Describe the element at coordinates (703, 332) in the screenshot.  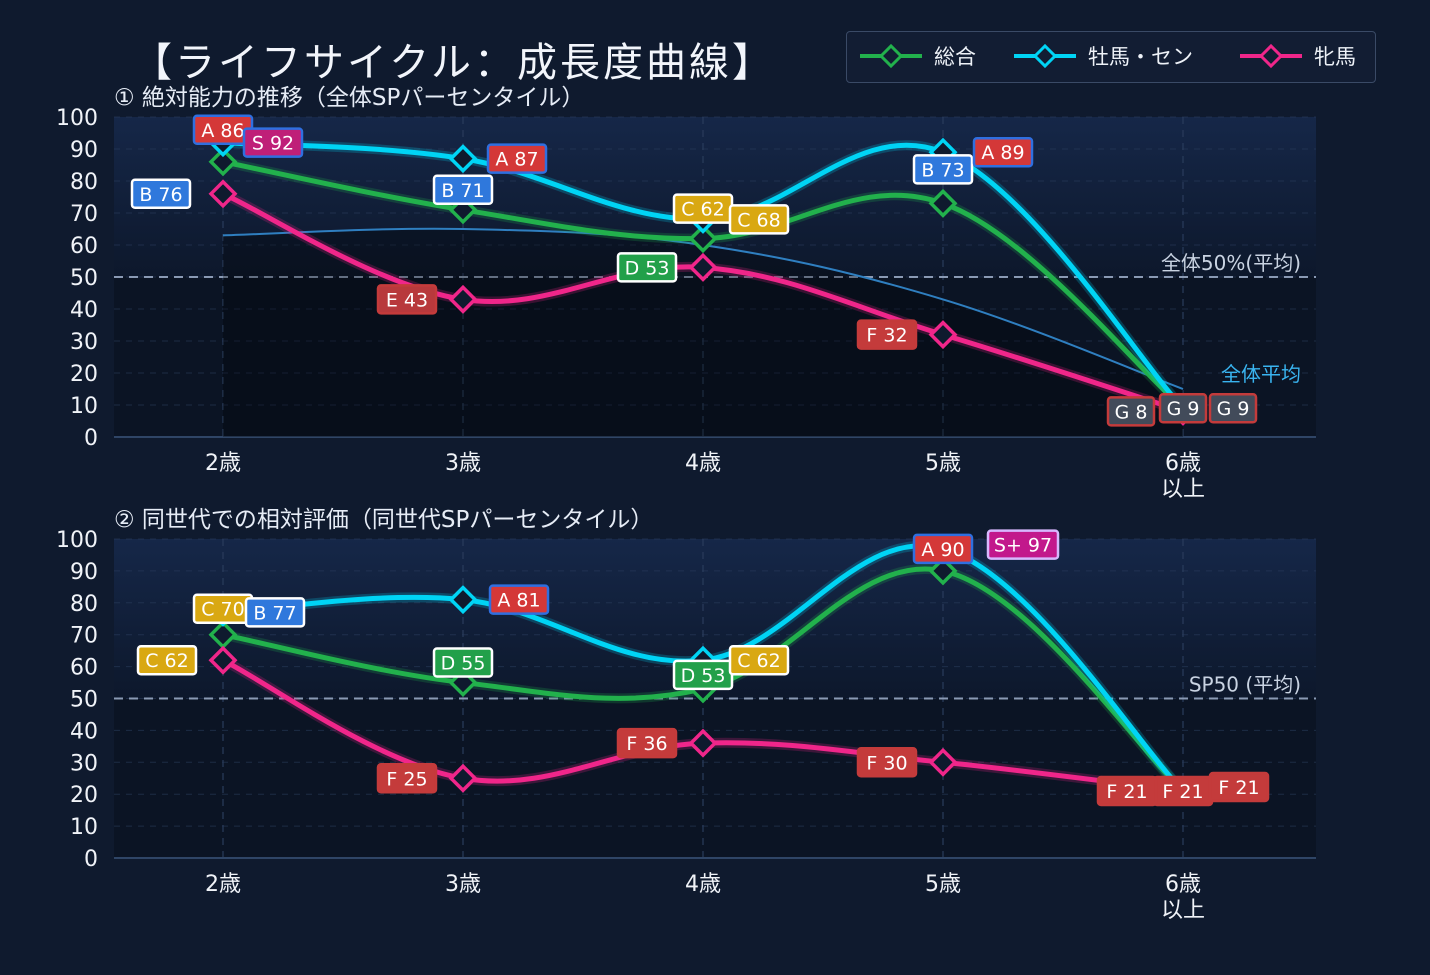
I see `average-area` at that location.